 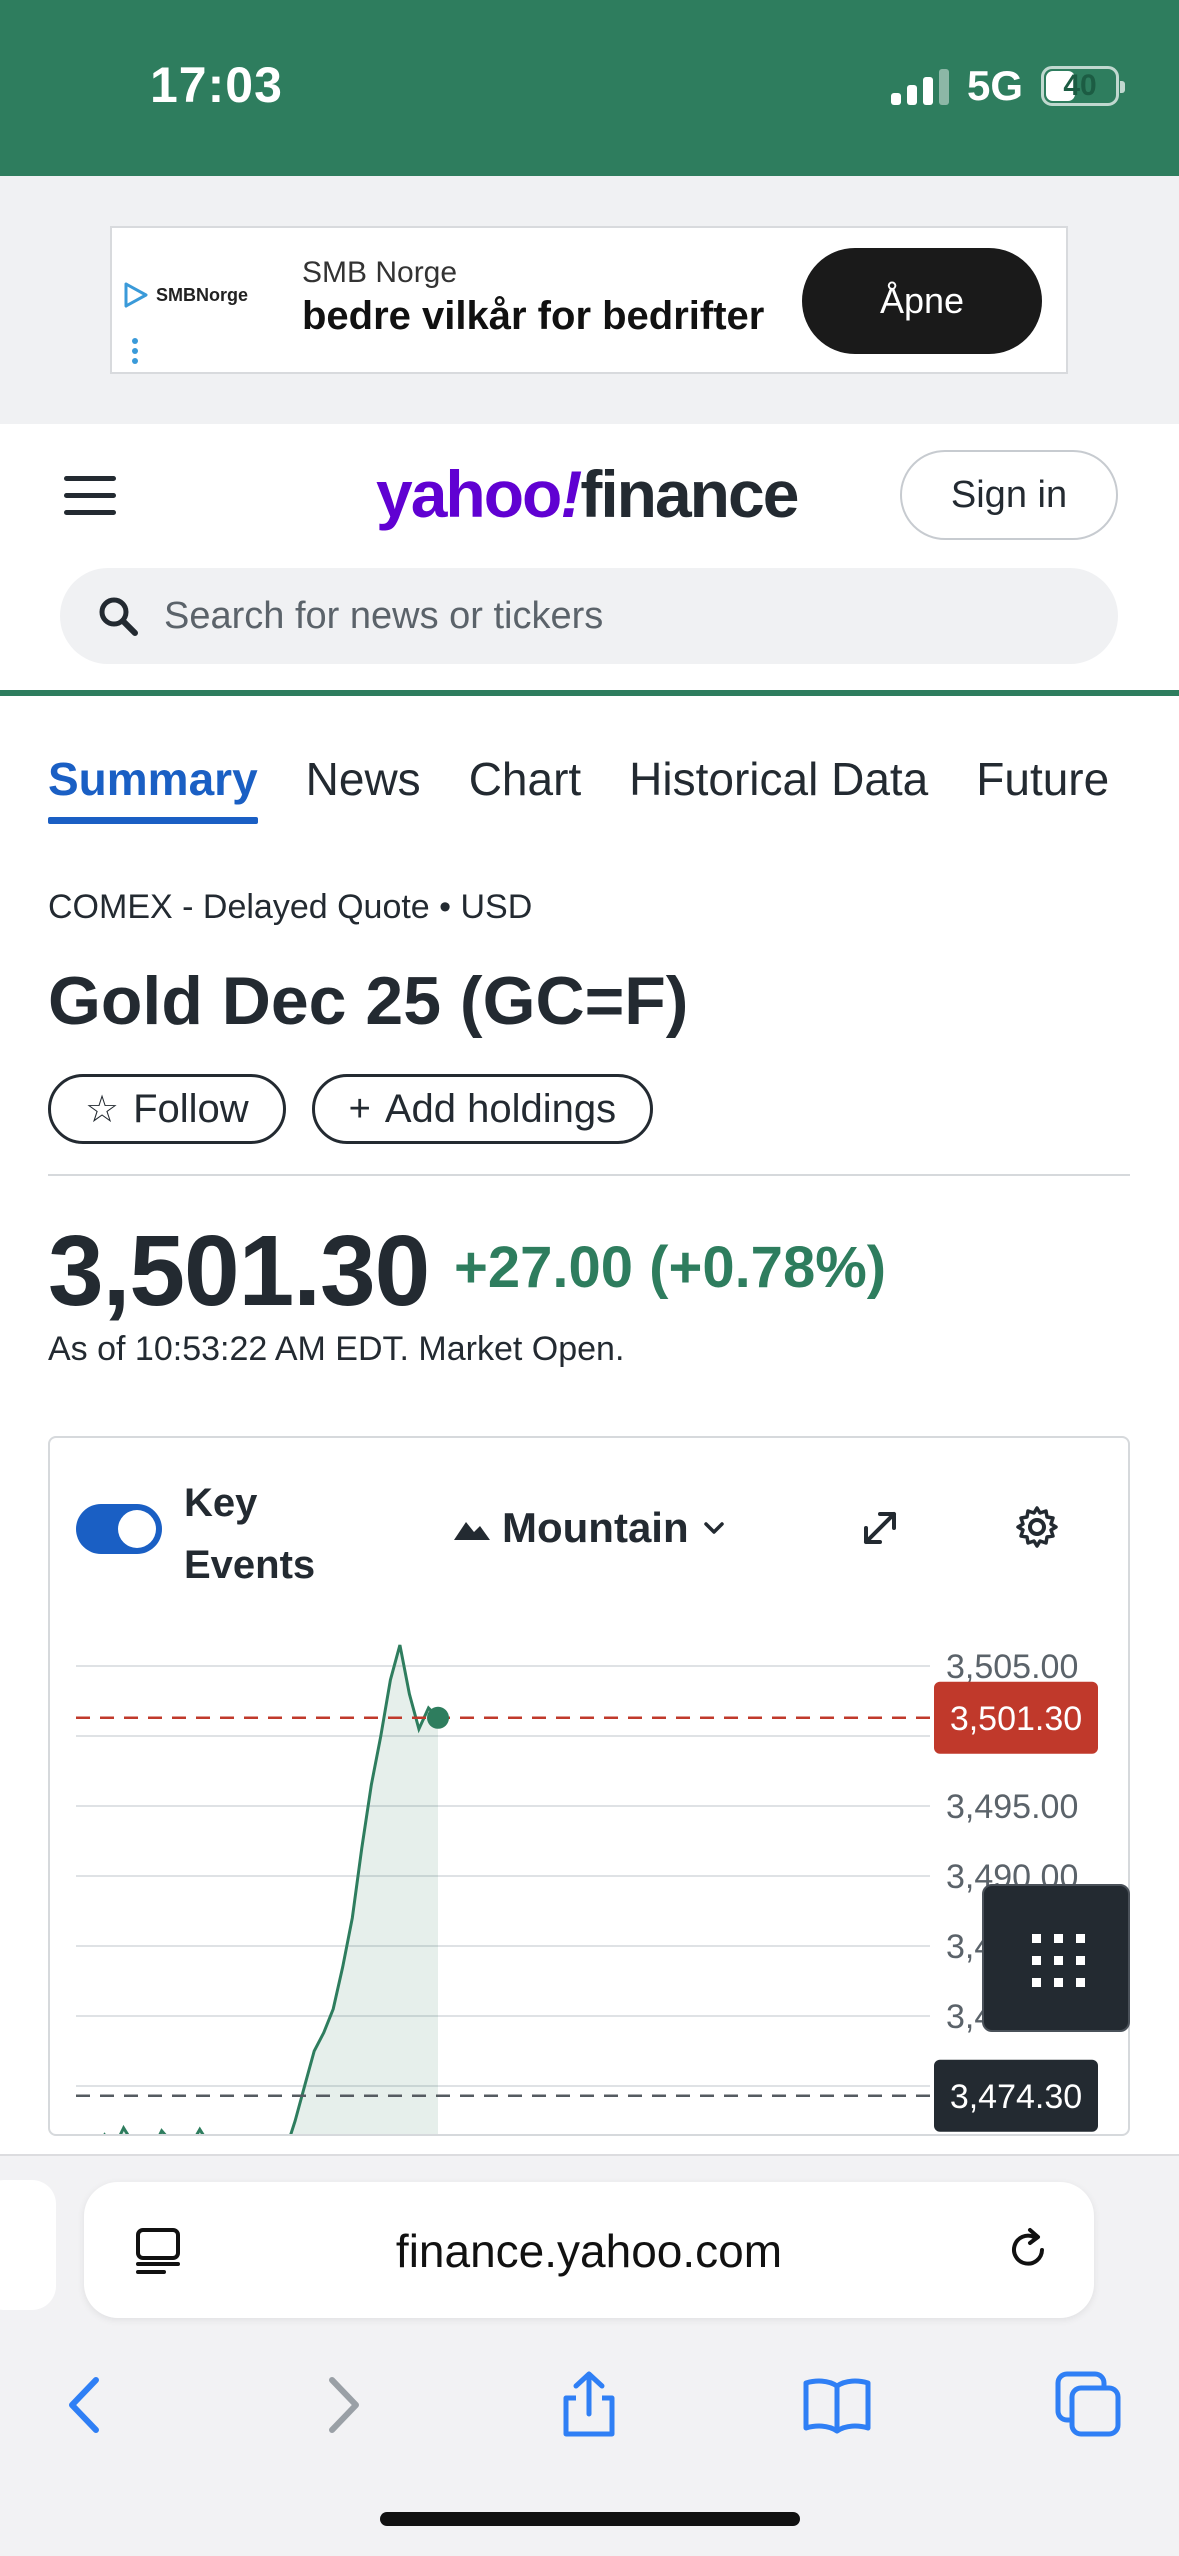 What do you see at coordinates (102, 1109) in the screenshot?
I see `star-icon: ☆` at bounding box center [102, 1109].